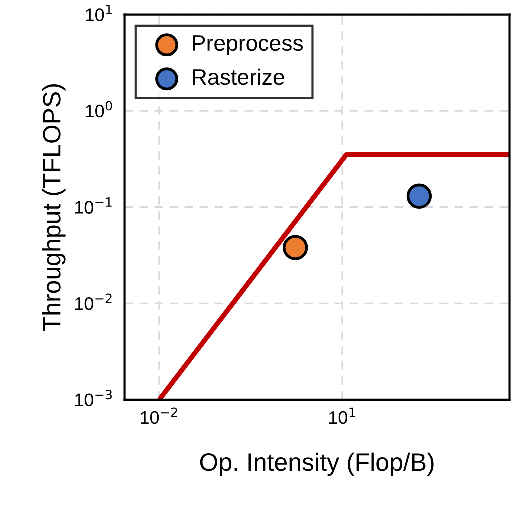 This screenshot has height=529, width=531. Describe the element at coordinates (317, 464) in the screenshot. I see `x-axis-title: Op. Intensity (Flop/B)` at that location.